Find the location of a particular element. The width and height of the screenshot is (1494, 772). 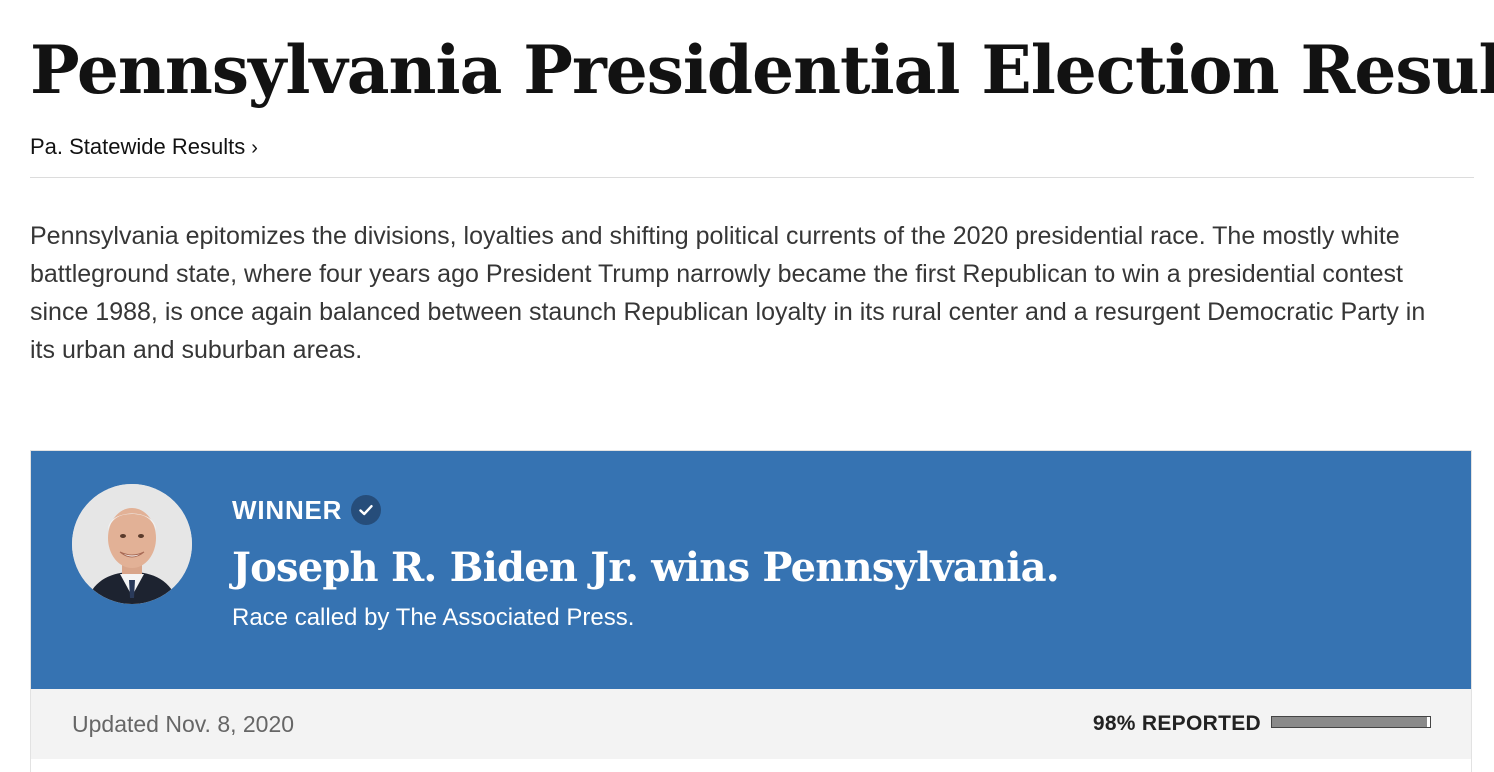

winner-row: WINNER is located at coordinates (307, 510).